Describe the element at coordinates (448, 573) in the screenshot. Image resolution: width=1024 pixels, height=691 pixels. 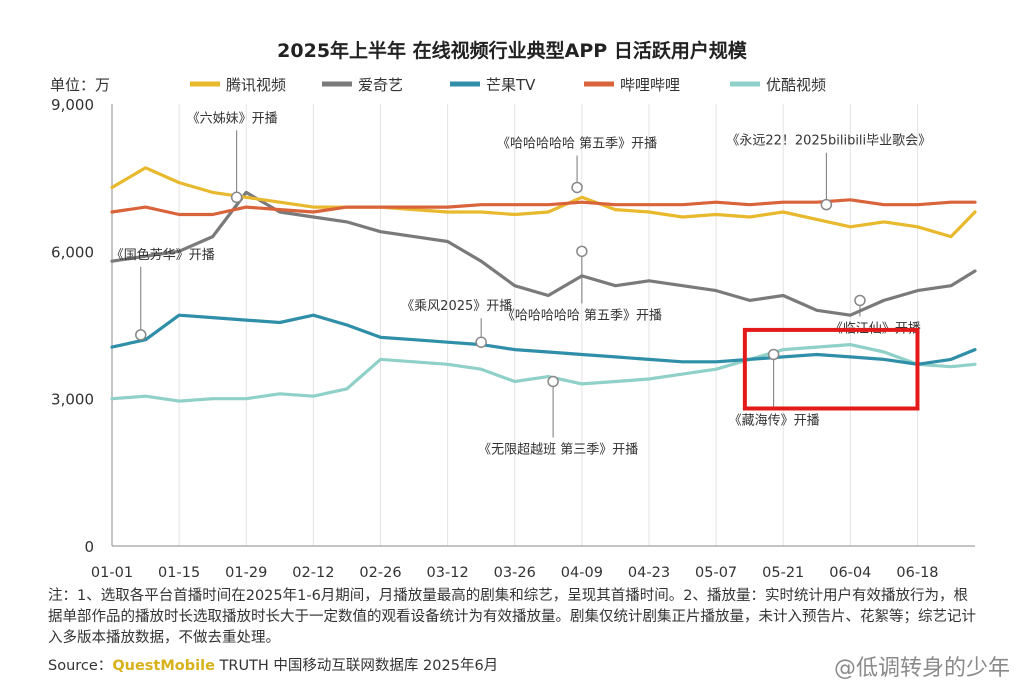
I see `x-tick-label: 03-12` at that location.